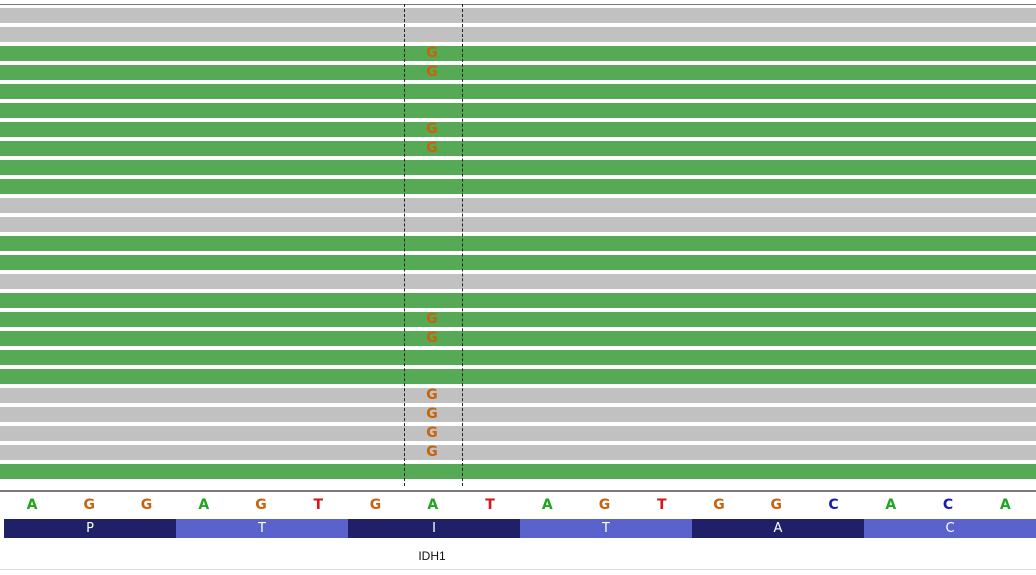  I want to click on center-guide-right, so click(462, 245).